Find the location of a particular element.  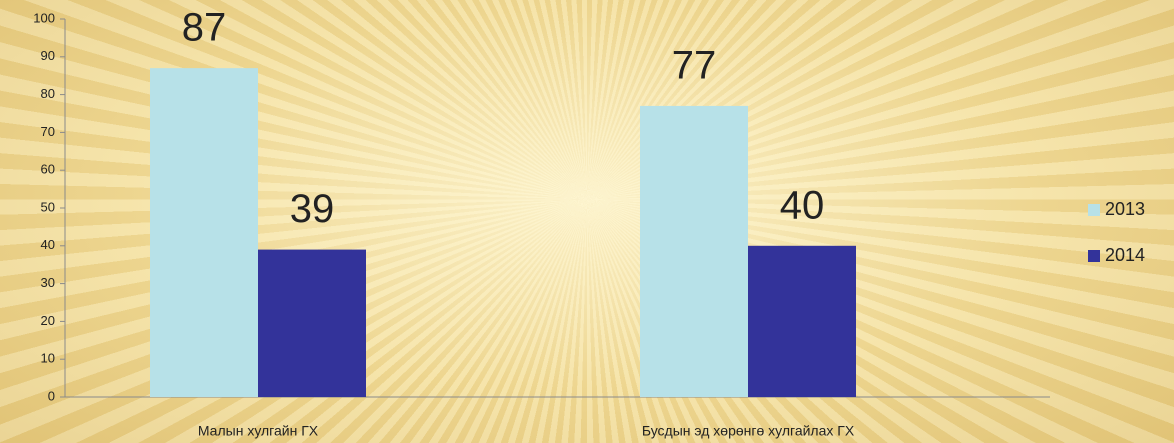

x-tick-label: Малын хулгайн ГХ is located at coordinates (258, 431).